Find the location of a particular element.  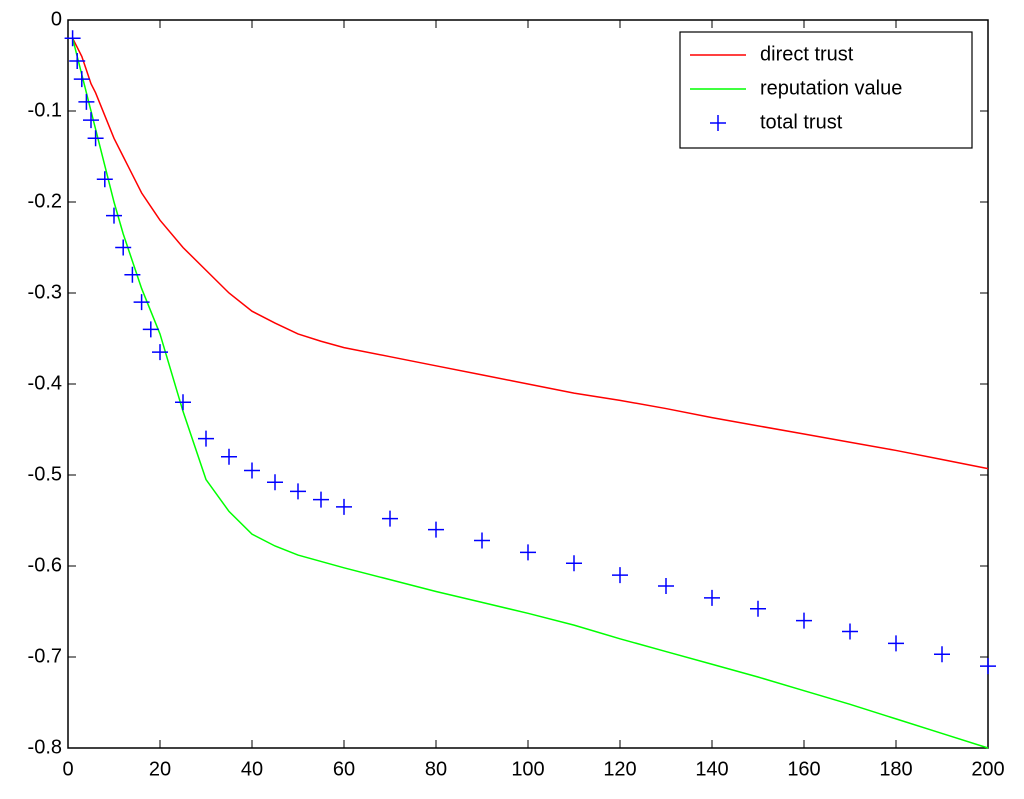

x-tick-label: 80 is located at coordinates (436, 769).